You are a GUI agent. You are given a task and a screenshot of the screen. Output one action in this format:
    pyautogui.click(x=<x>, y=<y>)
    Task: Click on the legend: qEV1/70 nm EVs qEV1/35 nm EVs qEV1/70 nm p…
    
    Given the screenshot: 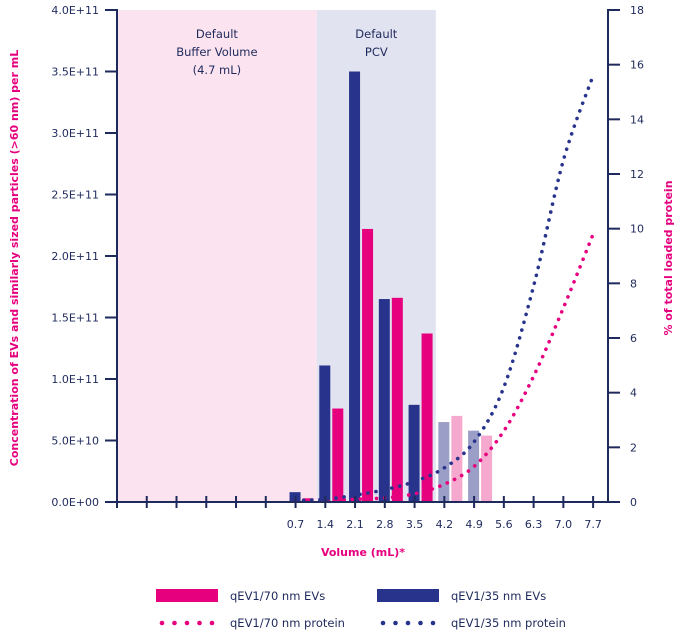 What is the action you would take?
    pyautogui.click(x=361, y=609)
    